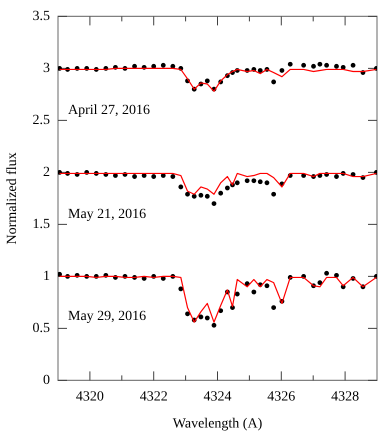 The image size is (382, 438). I want to click on y-tick-label: 2, so click(46, 172).